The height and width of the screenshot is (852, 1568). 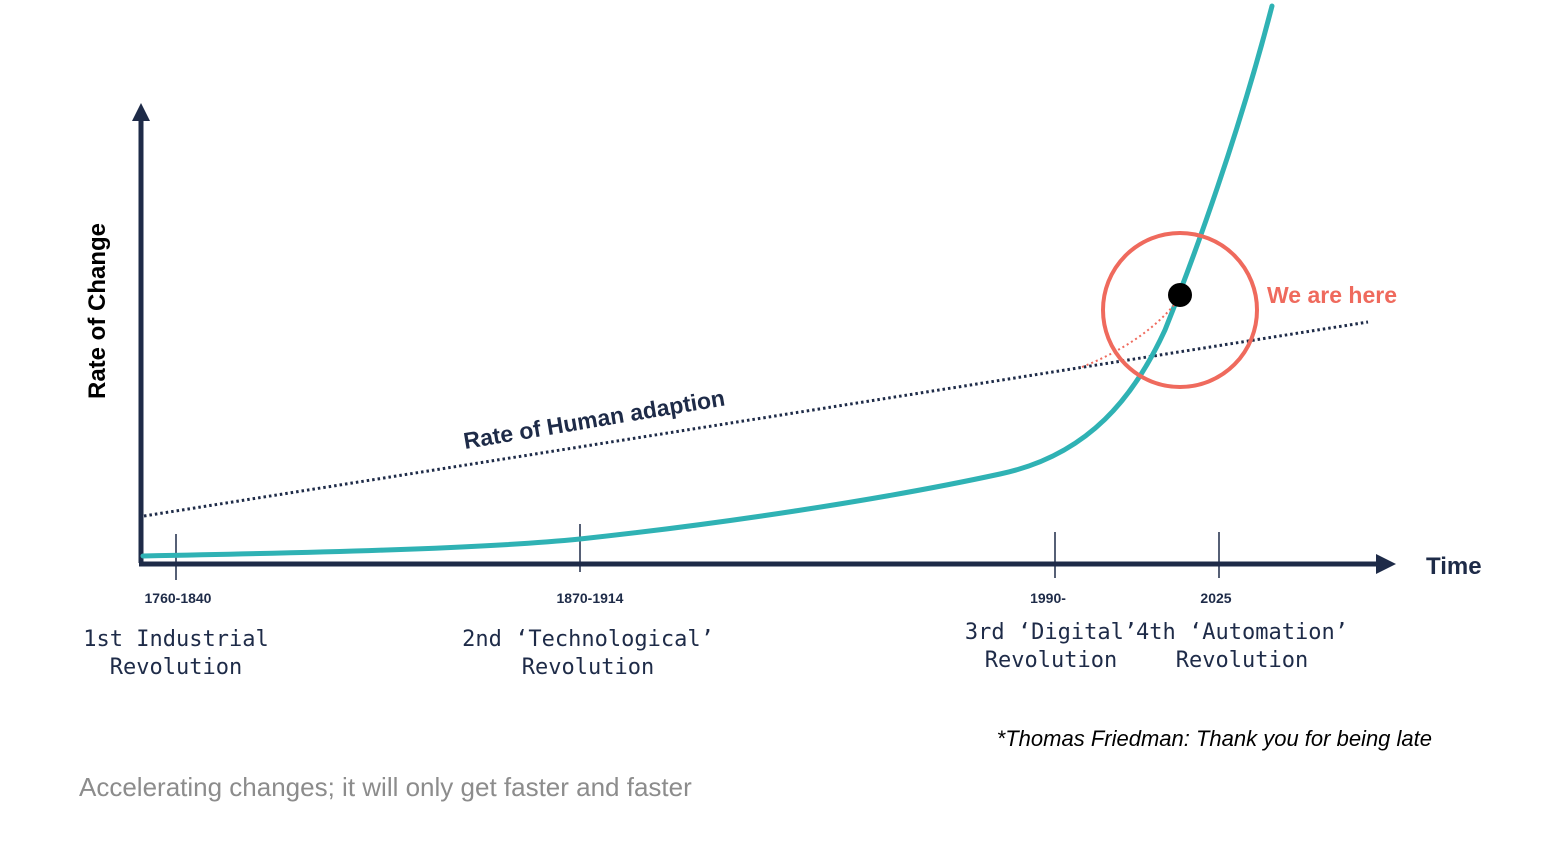 What do you see at coordinates (1130, 333) in the screenshot?
I see `highlight-extension-line` at bounding box center [1130, 333].